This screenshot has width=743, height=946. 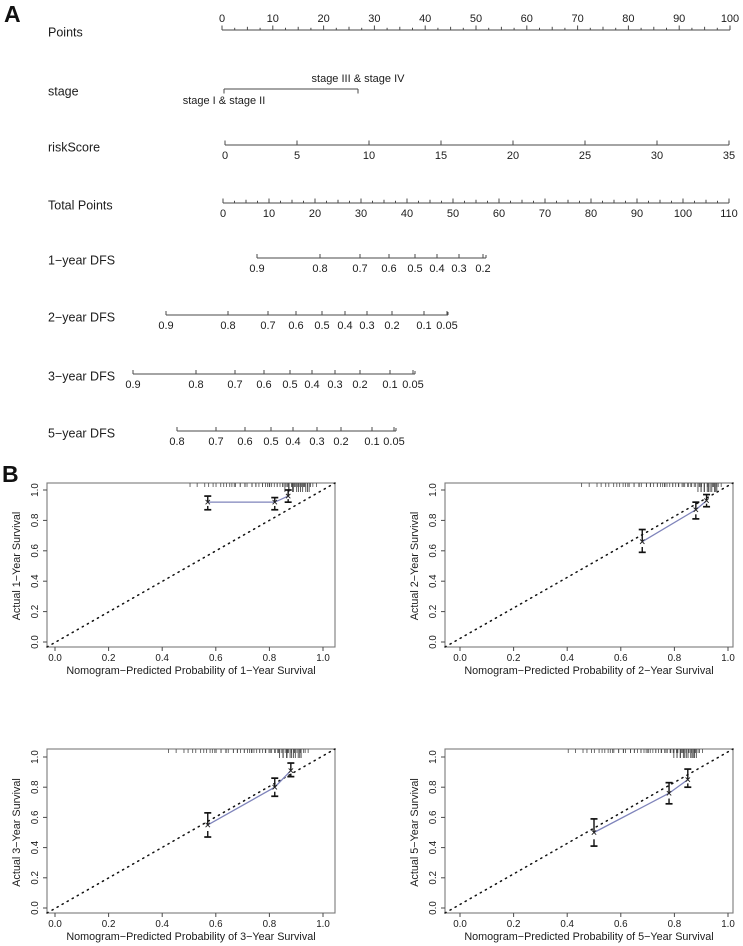 What do you see at coordinates (224, 101) in the screenshot?
I see `level-label: stage I & stage II` at bounding box center [224, 101].